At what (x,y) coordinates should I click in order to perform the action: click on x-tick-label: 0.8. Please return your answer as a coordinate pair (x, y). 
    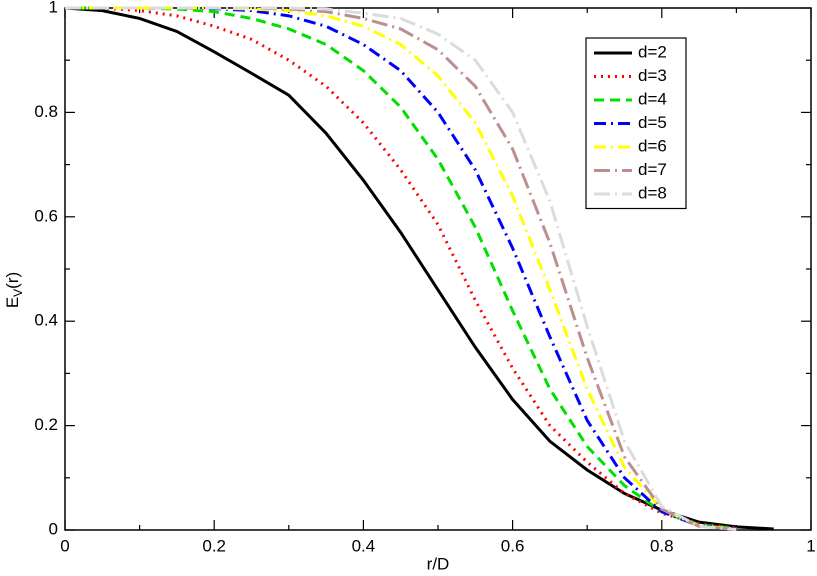
    Looking at the image, I should click on (662, 545).